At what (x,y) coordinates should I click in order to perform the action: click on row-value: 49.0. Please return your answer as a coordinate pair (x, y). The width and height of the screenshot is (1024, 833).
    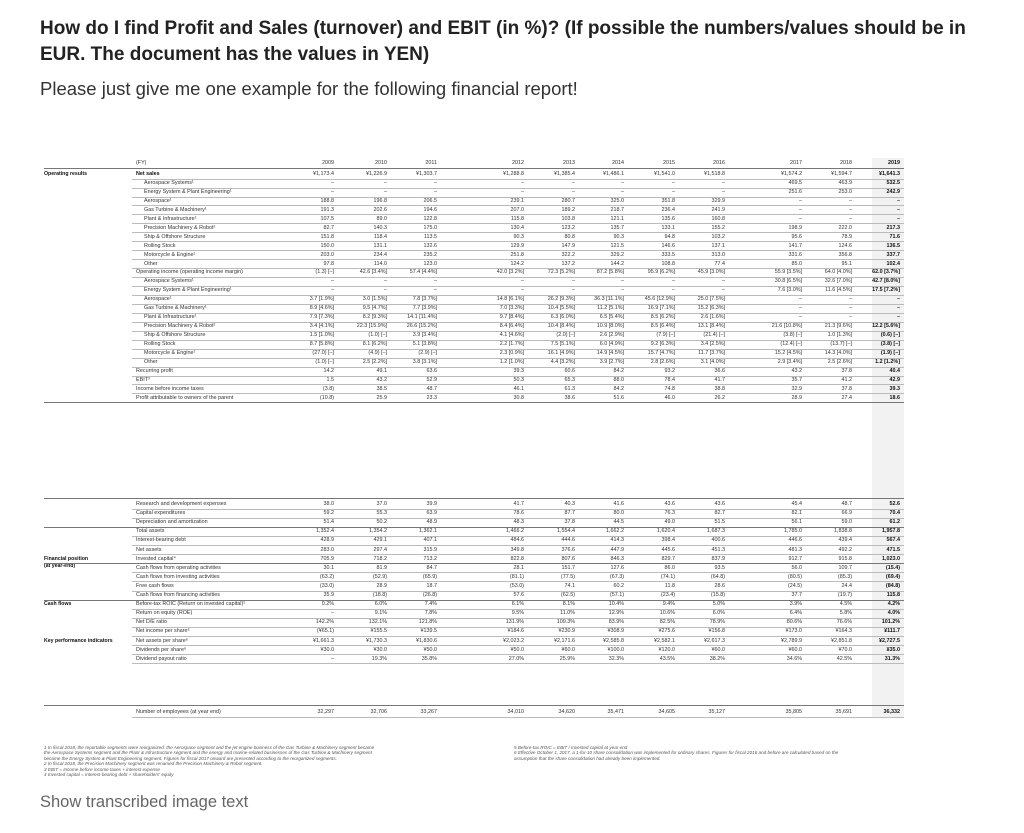
    Looking at the image, I should click on (670, 522).